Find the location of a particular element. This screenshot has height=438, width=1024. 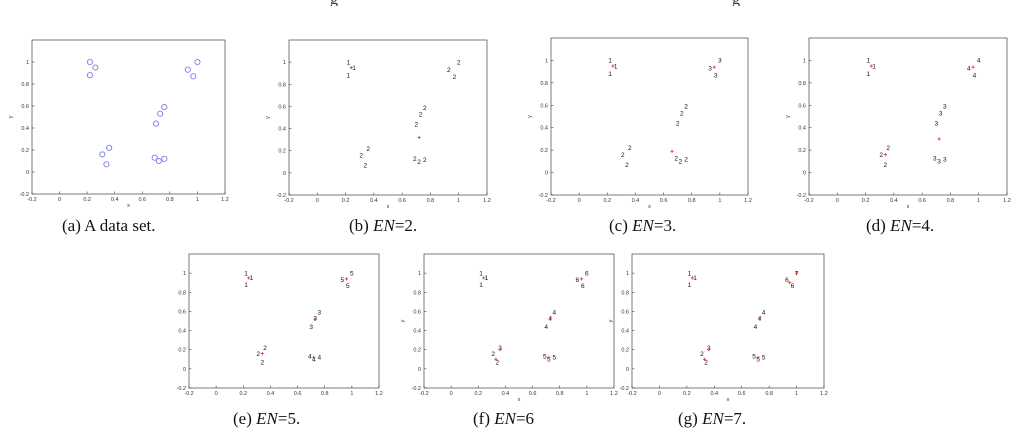

caption-e: (e) EN=5. is located at coordinates (267, 418).